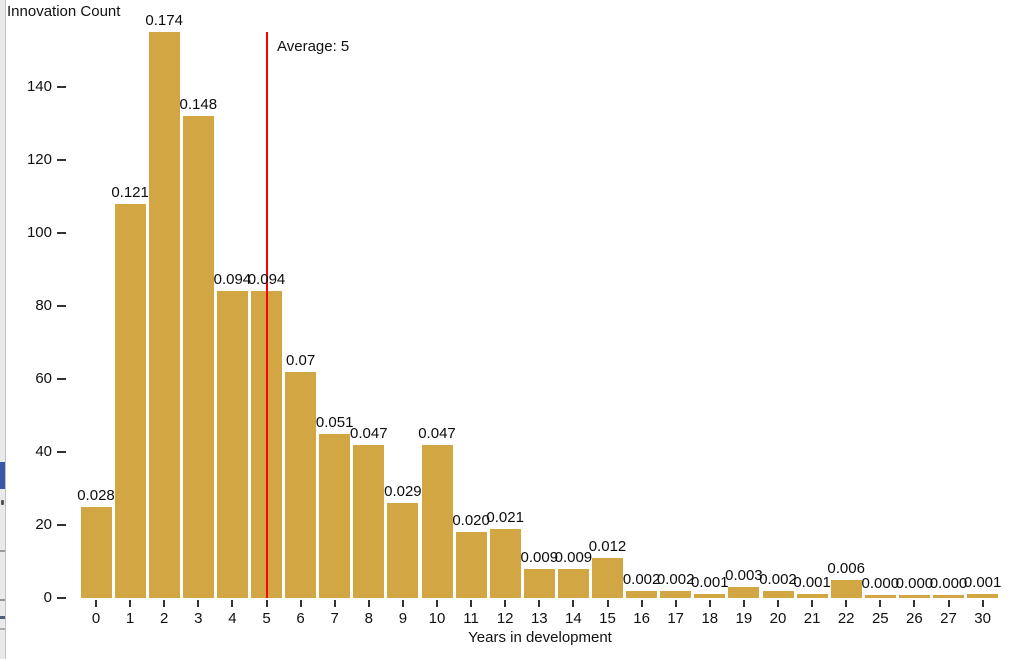 The image size is (1024, 659). What do you see at coordinates (39, 232) in the screenshot?
I see `y-tick-label: 100` at bounding box center [39, 232].